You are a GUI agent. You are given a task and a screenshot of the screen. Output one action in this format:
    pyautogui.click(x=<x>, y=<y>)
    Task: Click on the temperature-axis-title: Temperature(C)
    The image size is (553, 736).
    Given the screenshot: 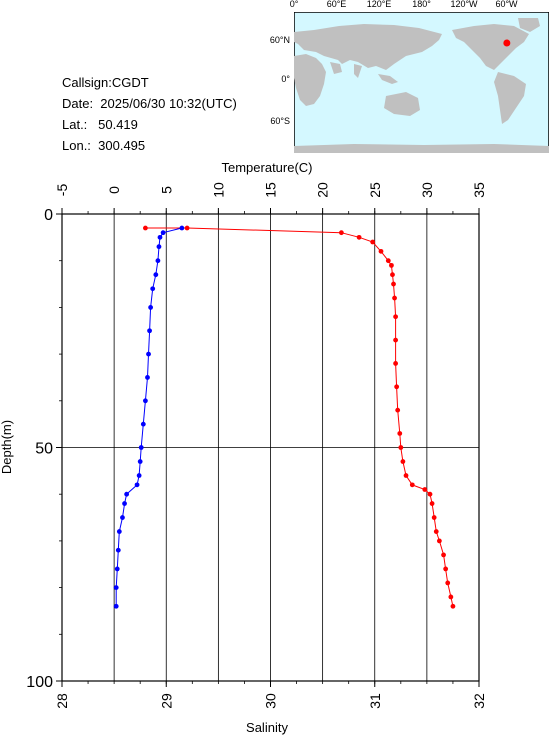 What is the action you would take?
    pyautogui.click(x=266, y=167)
    